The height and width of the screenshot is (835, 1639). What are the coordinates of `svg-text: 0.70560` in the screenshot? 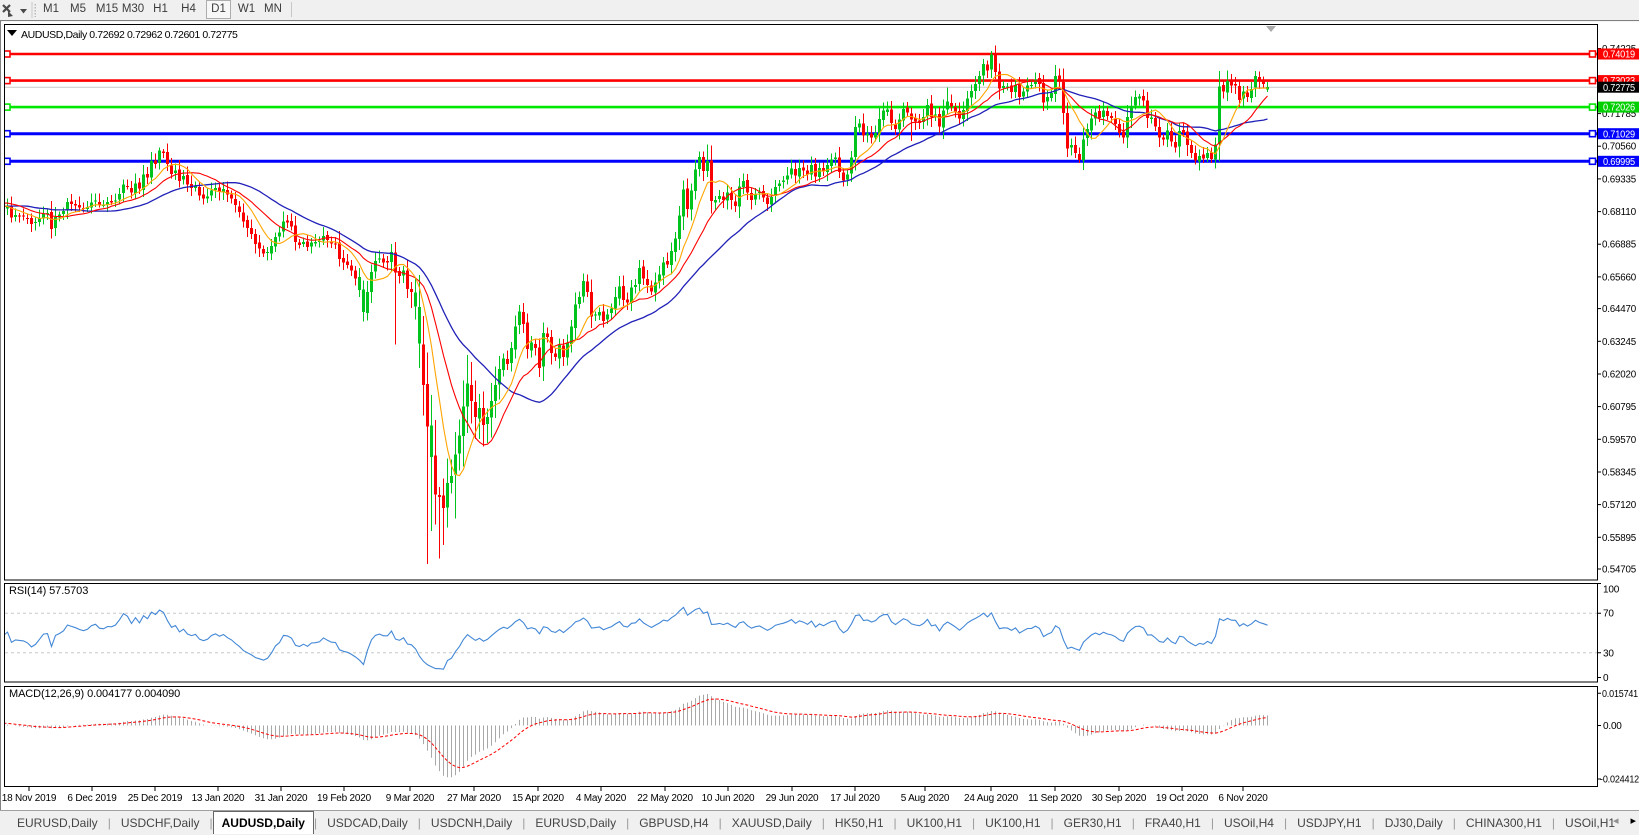 It's located at (1619, 147).